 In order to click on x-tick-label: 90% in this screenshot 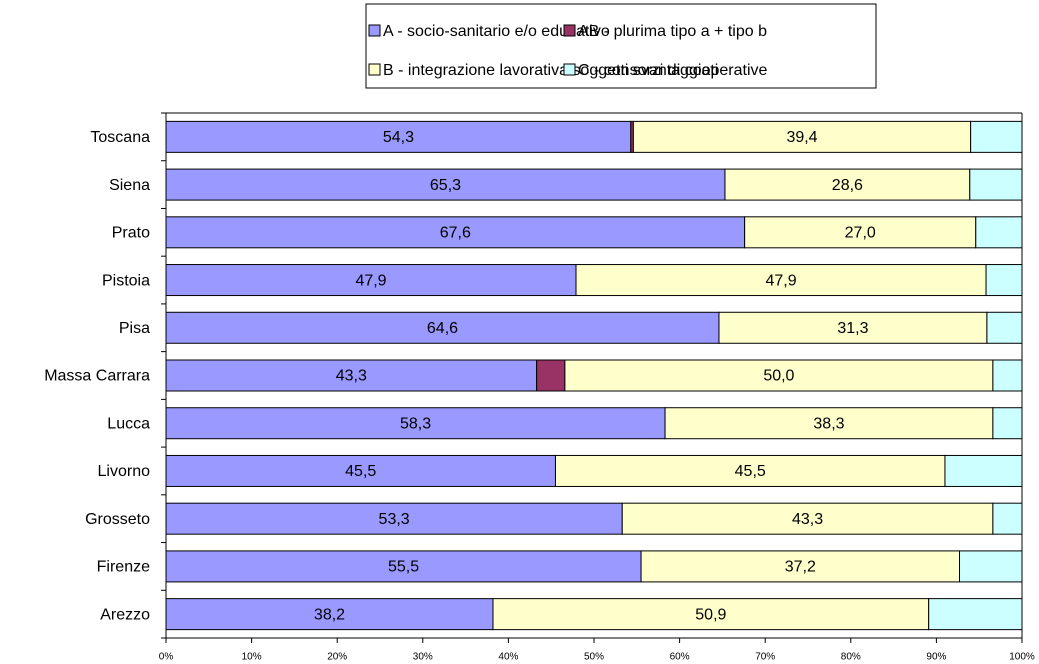, I will do `click(936, 657)`.